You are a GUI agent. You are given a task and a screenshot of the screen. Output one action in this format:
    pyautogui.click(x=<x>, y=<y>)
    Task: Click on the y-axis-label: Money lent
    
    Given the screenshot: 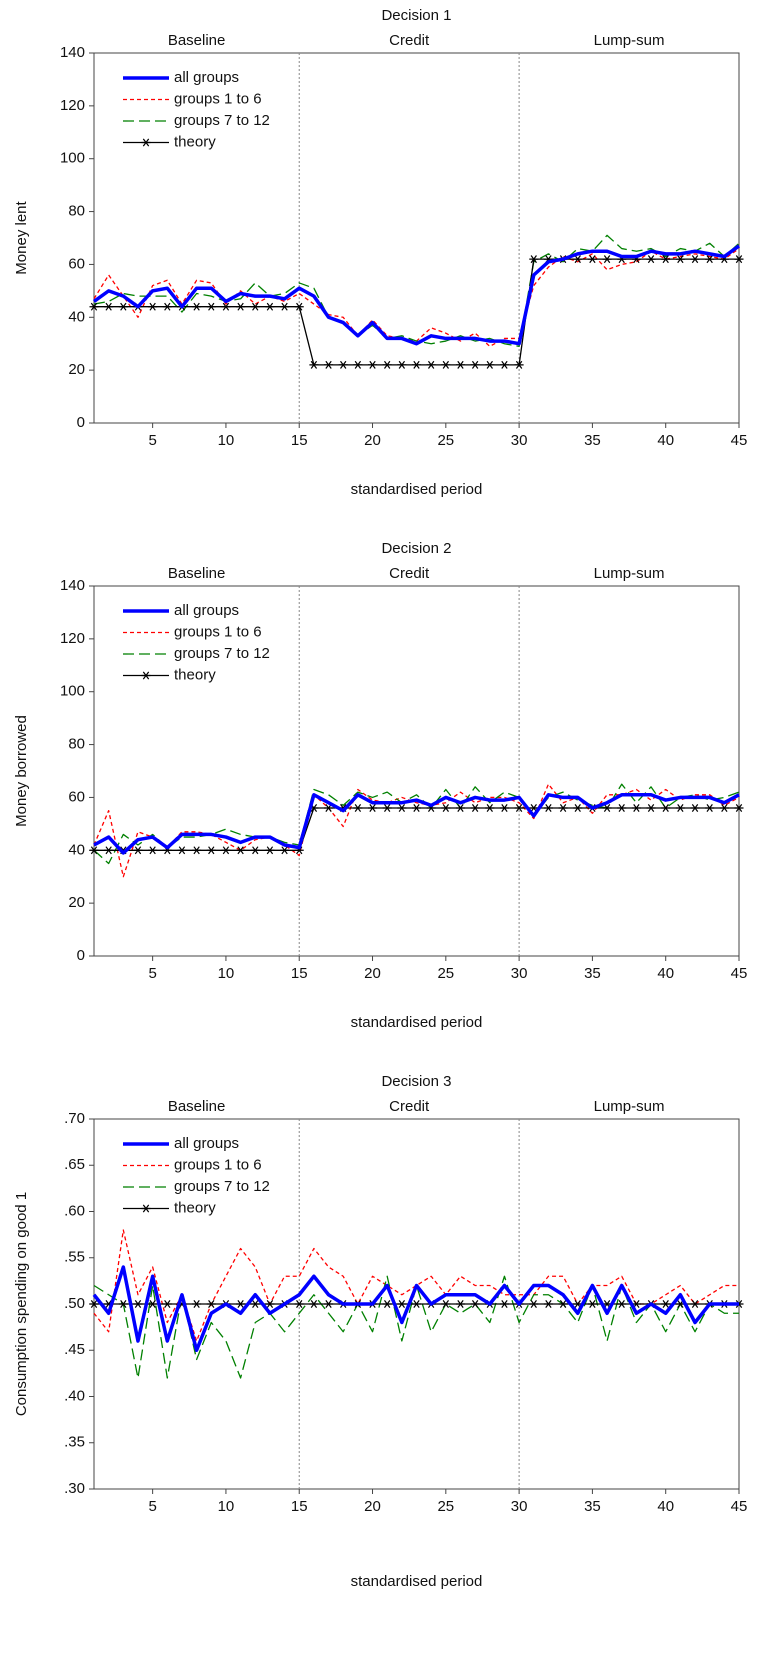 What is the action you would take?
    pyautogui.click(x=21, y=237)
    